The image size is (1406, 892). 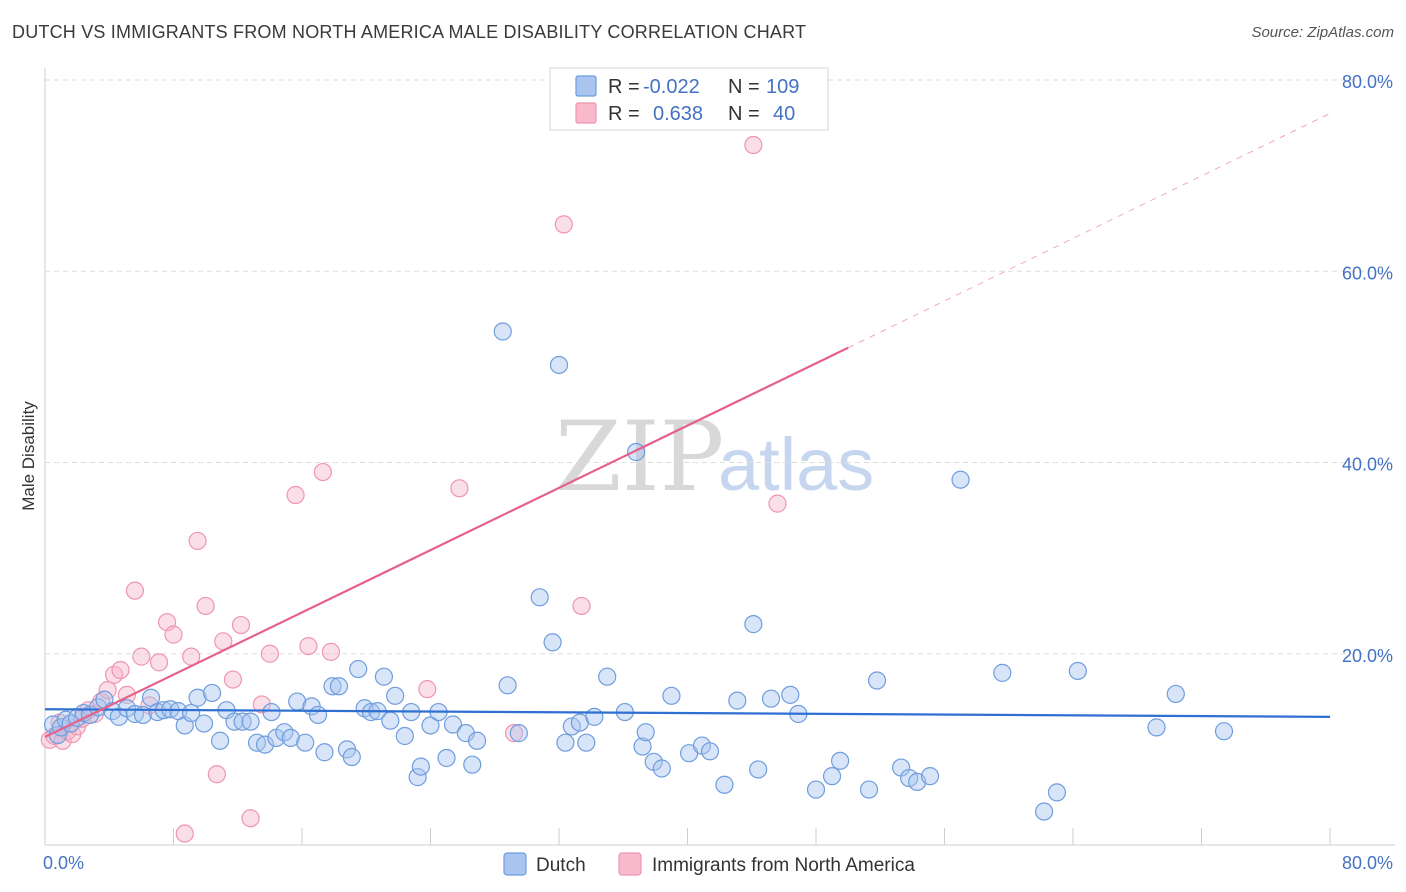 What do you see at coordinates (1367, 465) in the screenshot?
I see `y-tick-label: 40.0%` at bounding box center [1367, 465].